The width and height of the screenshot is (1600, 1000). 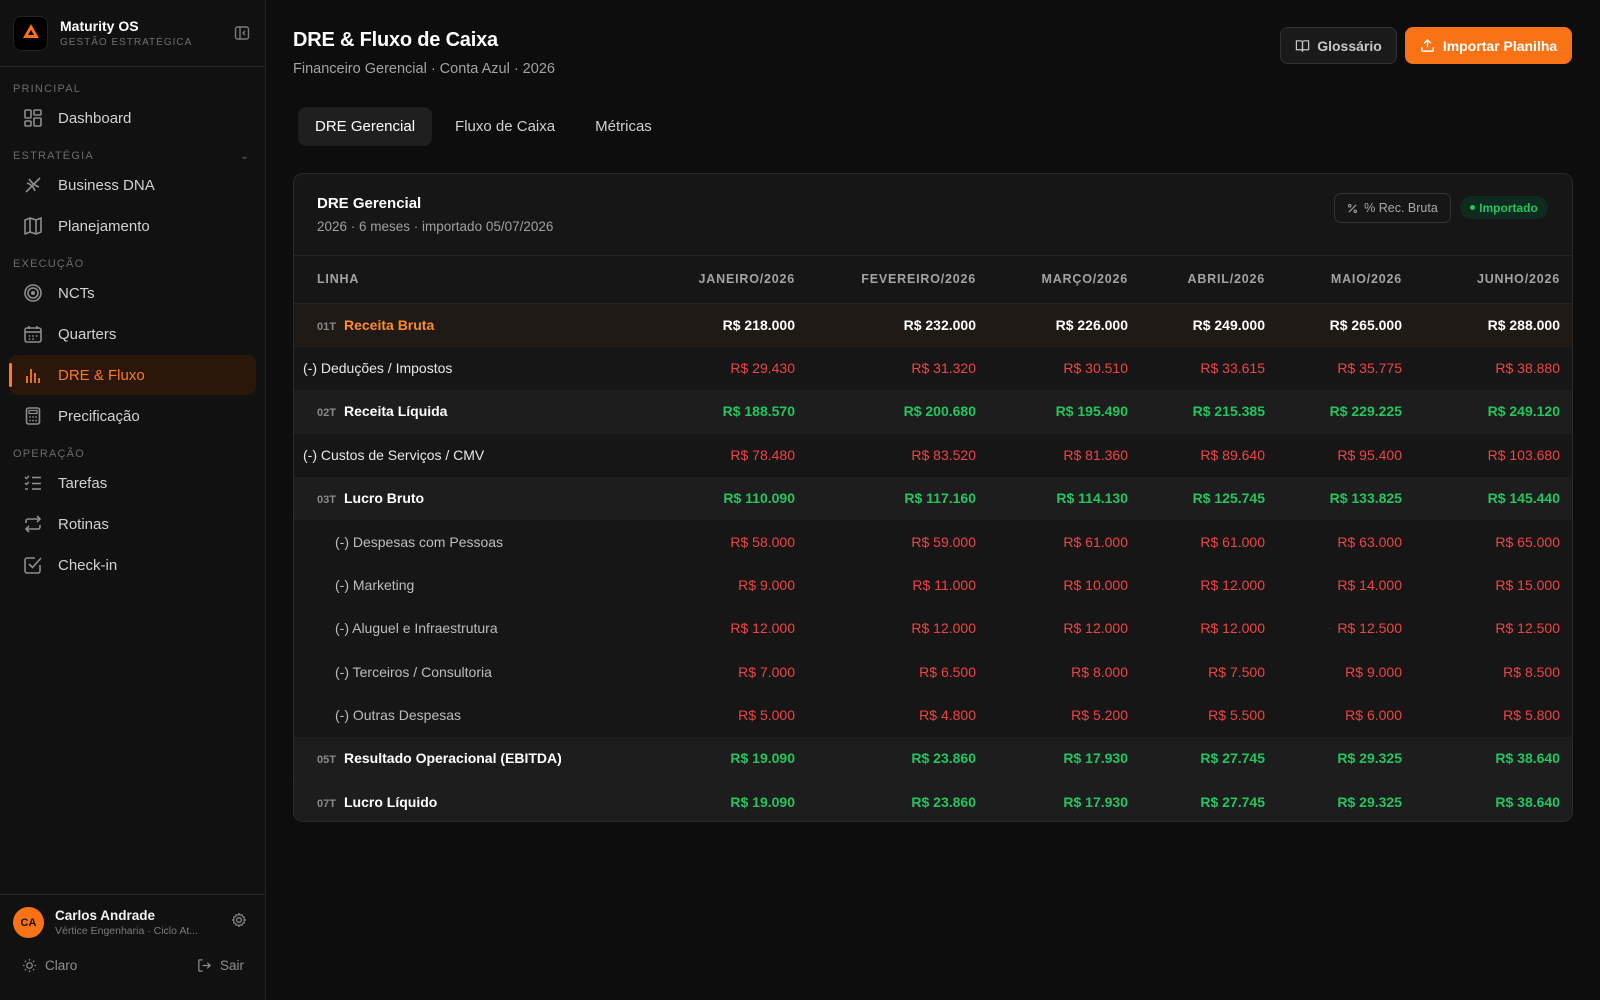 I want to click on sidebar-item-label: Dashboard, so click(x=95, y=118).